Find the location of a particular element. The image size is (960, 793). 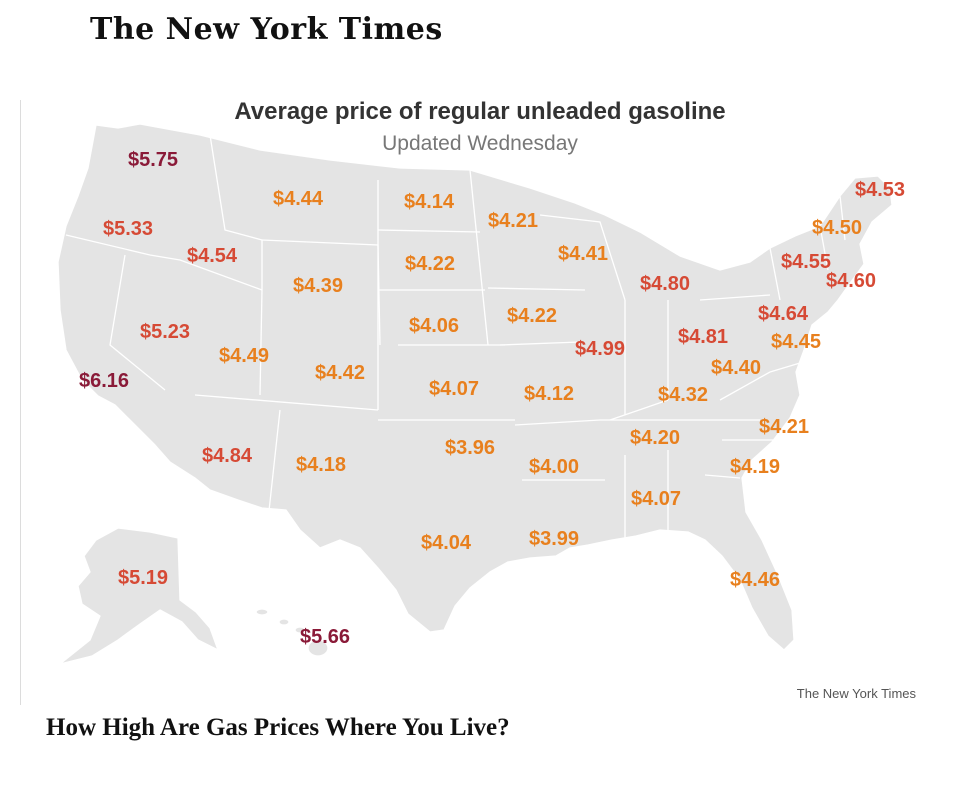

state-price-ky: $4.32 is located at coordinates (683, 395).